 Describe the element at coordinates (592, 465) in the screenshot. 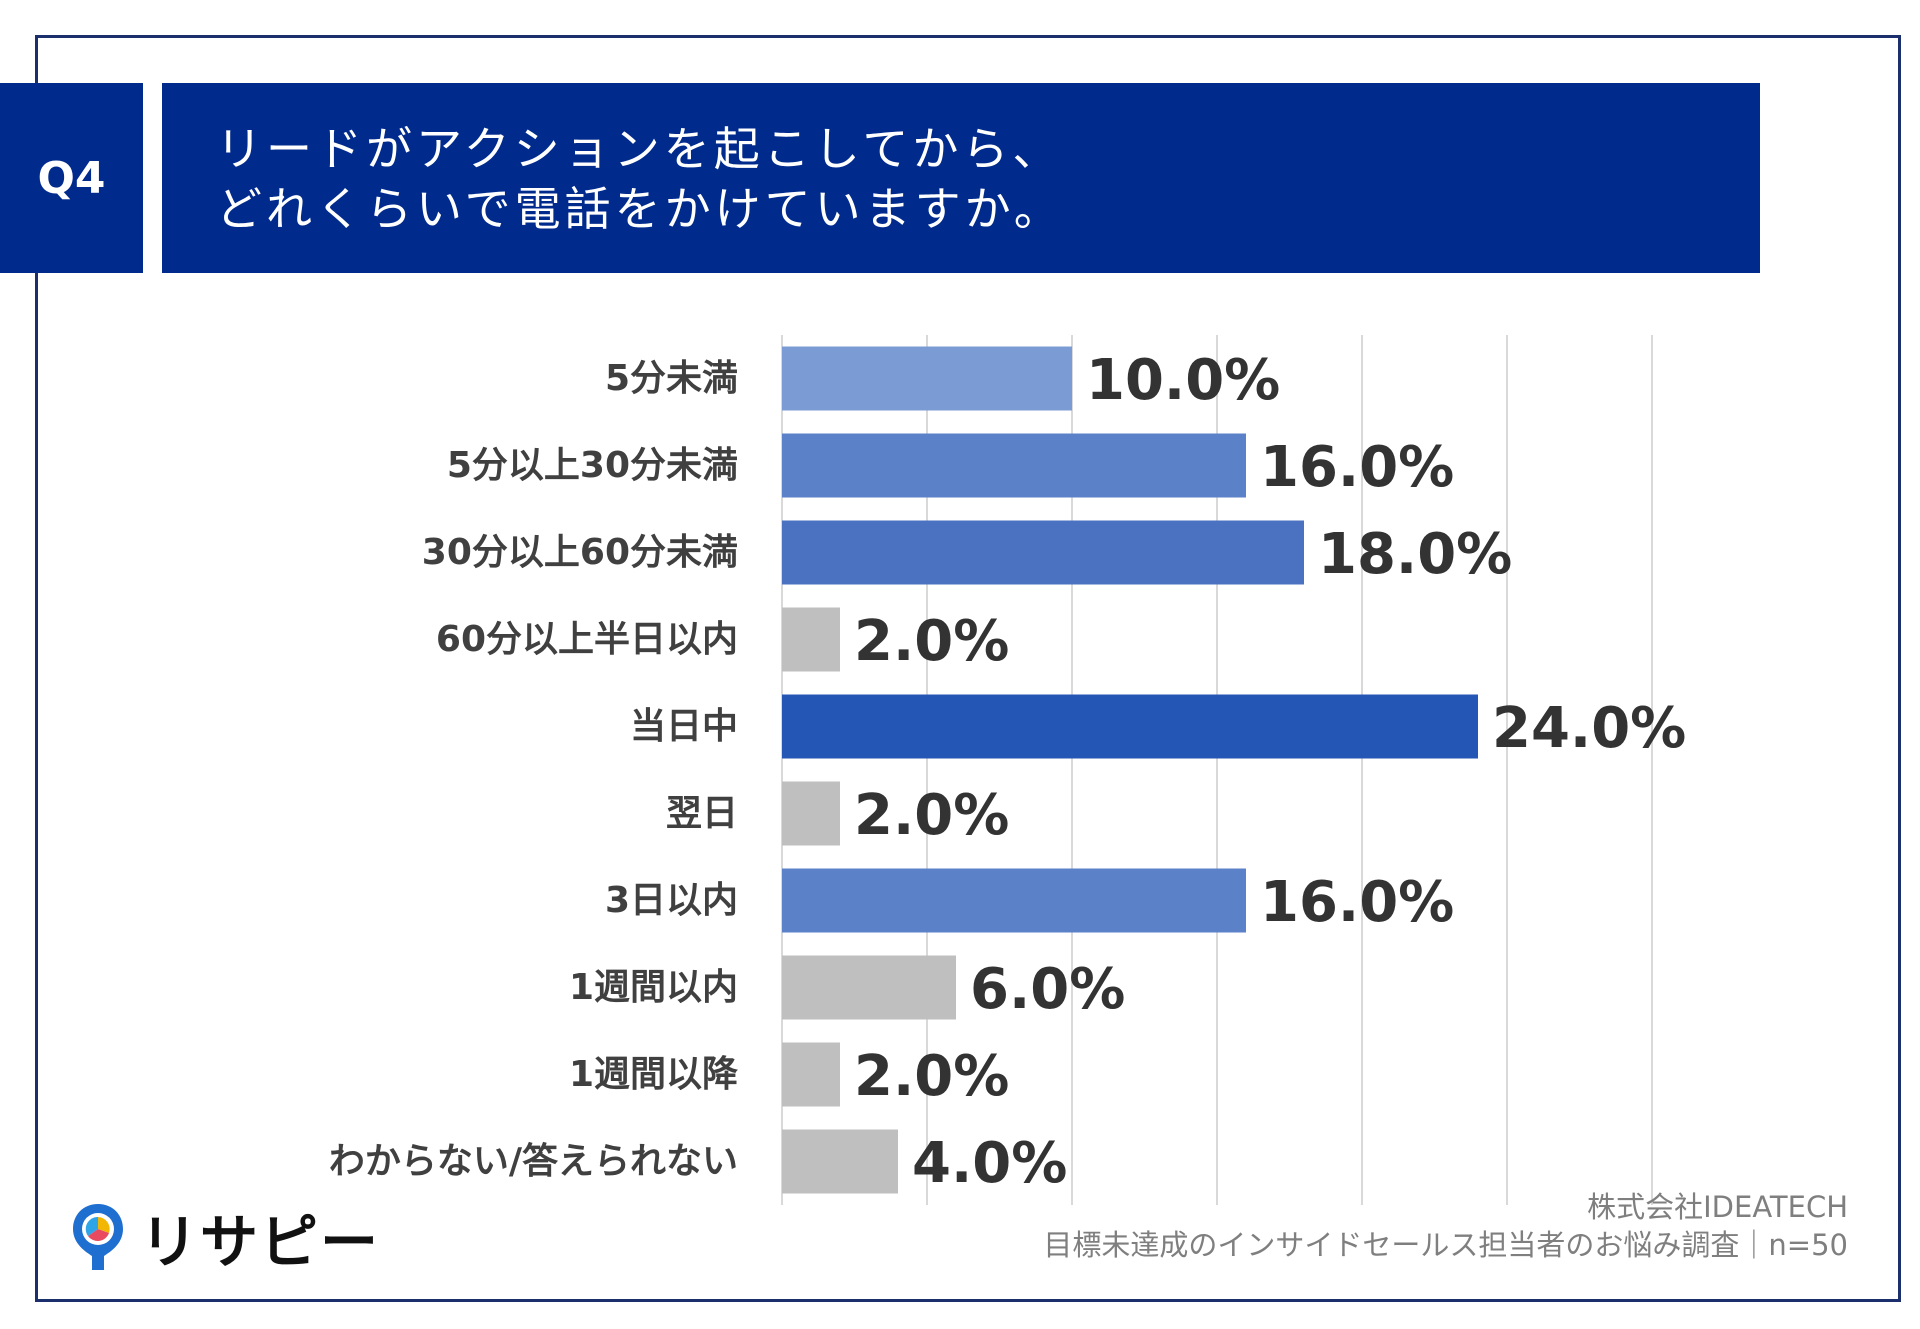

I see `category-label: 5分以上30分未満` at that location.